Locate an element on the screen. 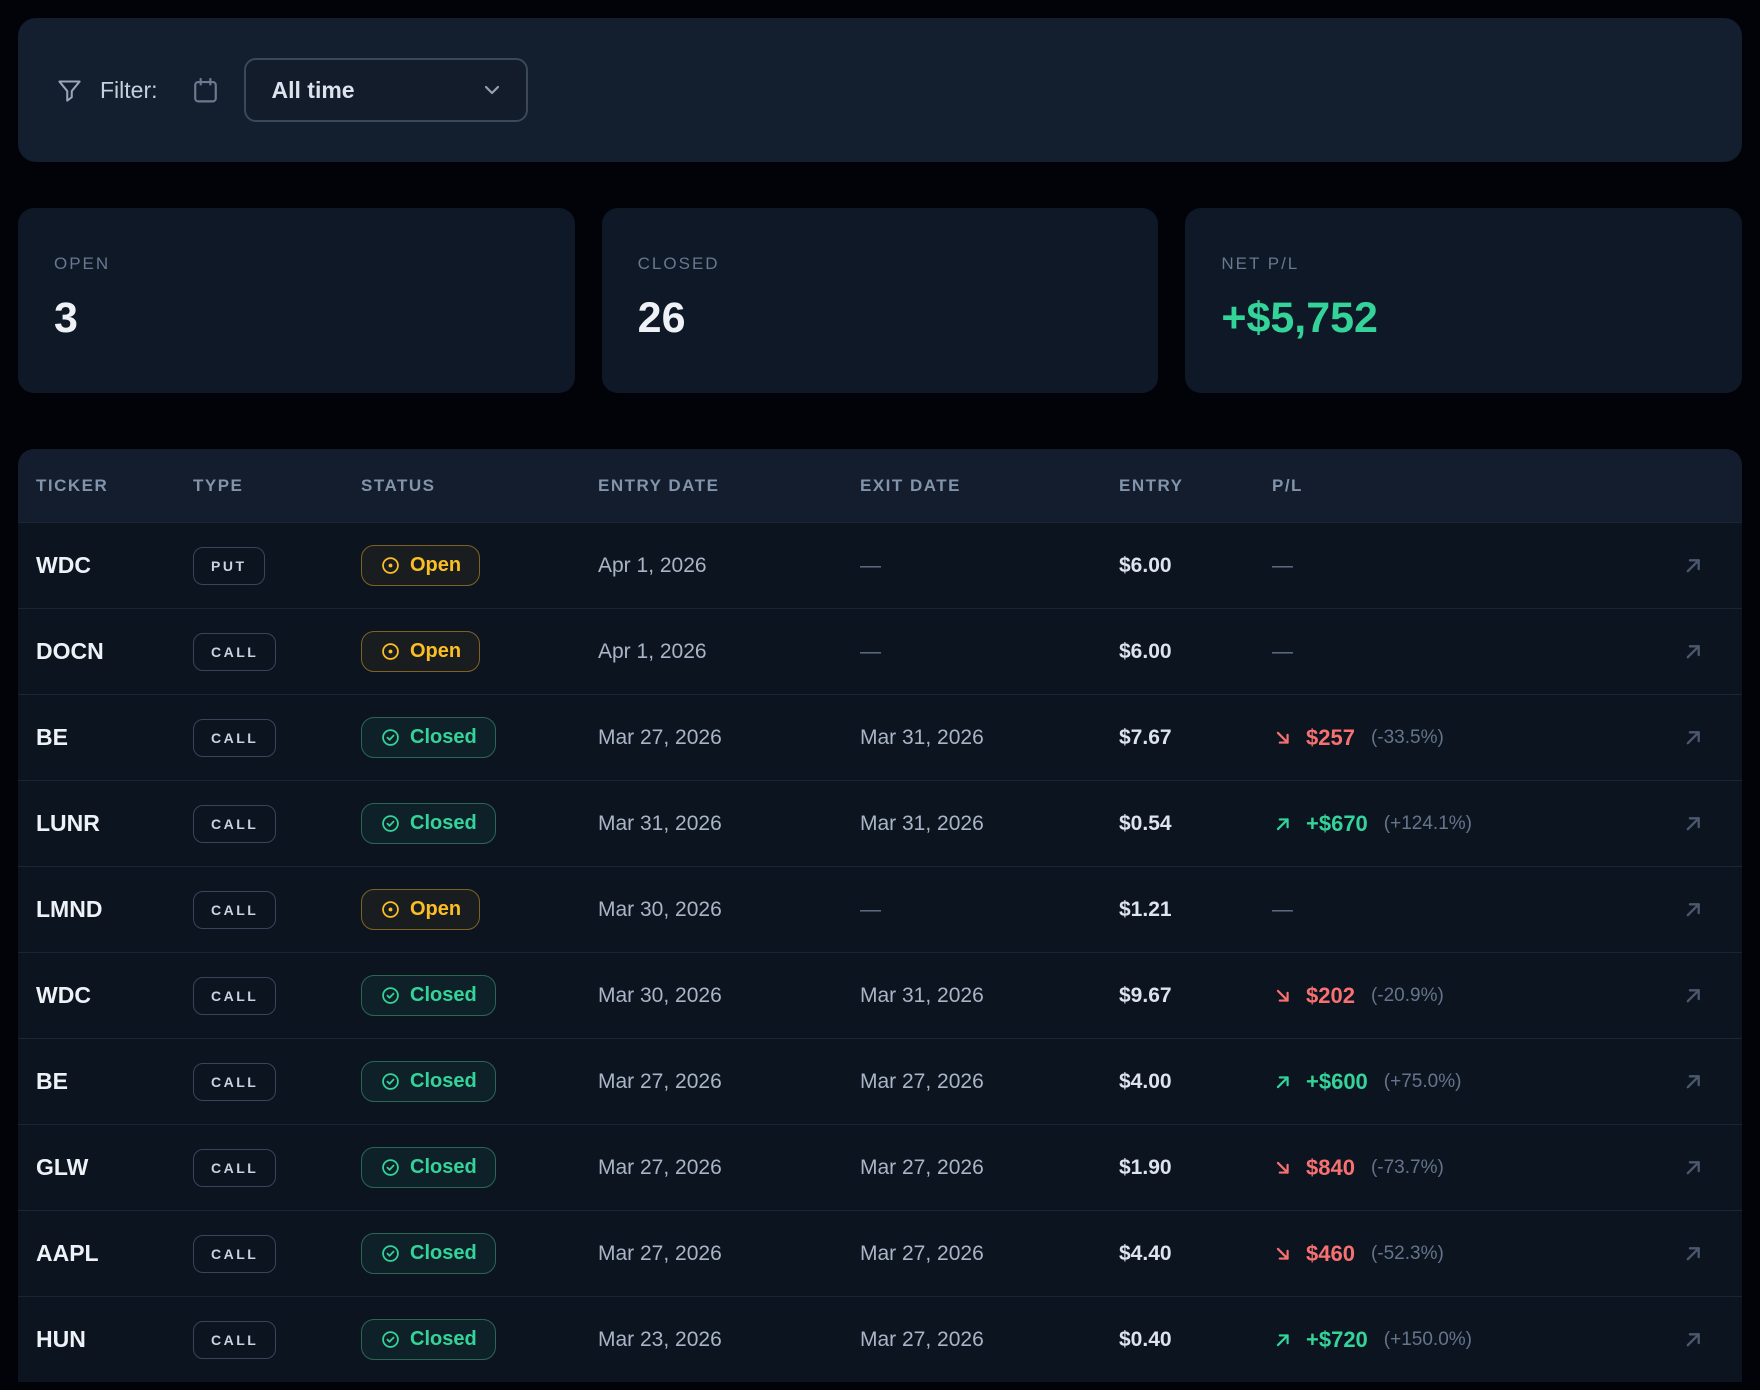  stat-card-net-pl: NET P/L +$5,752 is located at coordinates (1463, 300).